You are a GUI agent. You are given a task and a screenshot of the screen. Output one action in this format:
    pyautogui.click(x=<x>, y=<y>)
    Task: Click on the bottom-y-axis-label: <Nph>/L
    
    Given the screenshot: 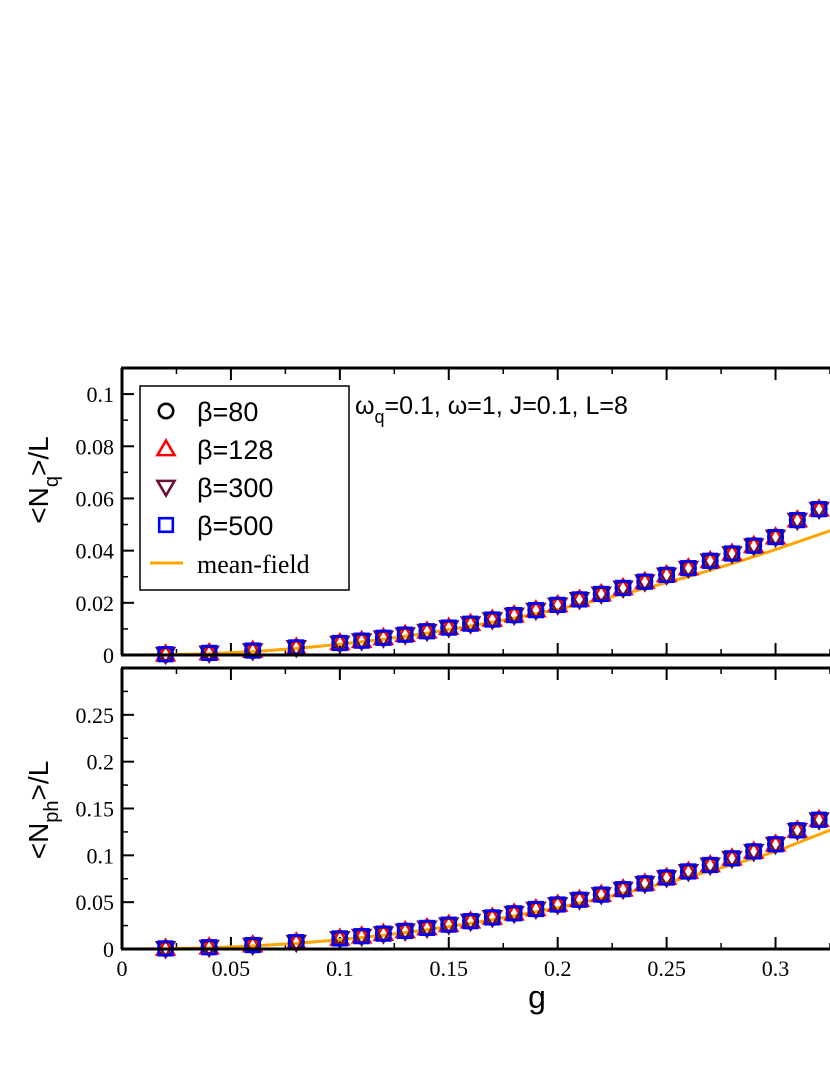 What is the action you would take?
    pyautogui.click(x=43, y=810)
    